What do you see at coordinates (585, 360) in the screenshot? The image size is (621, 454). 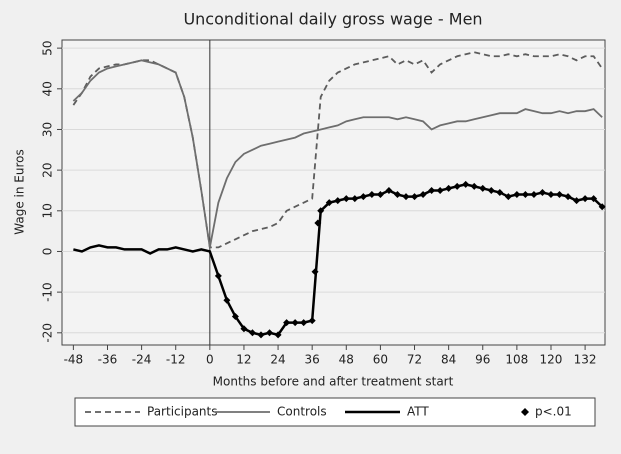 I see `x-tick-label: 132` at bounding box center [585, 360].